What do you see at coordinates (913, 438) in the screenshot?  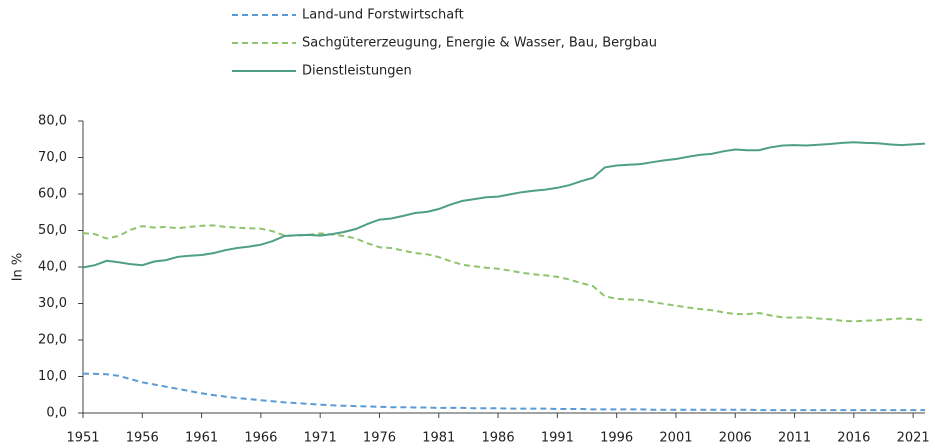 I see `x-tick-label: 2021` at bounding box center [913, 438].